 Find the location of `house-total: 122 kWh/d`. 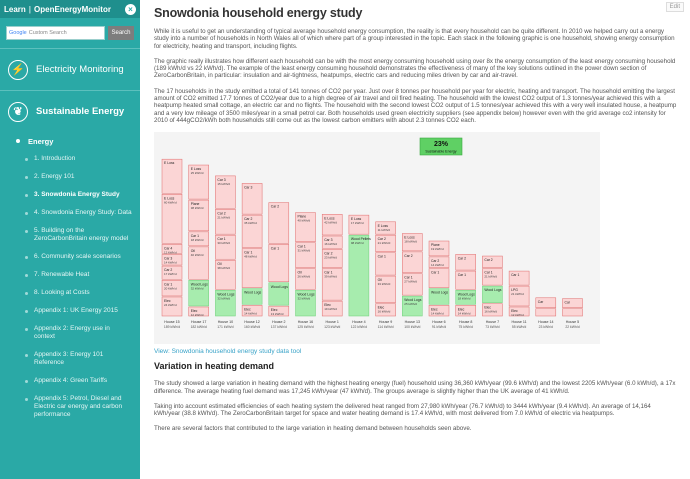

house-total: 122 kWh/d is located at coordinates (359, 327).